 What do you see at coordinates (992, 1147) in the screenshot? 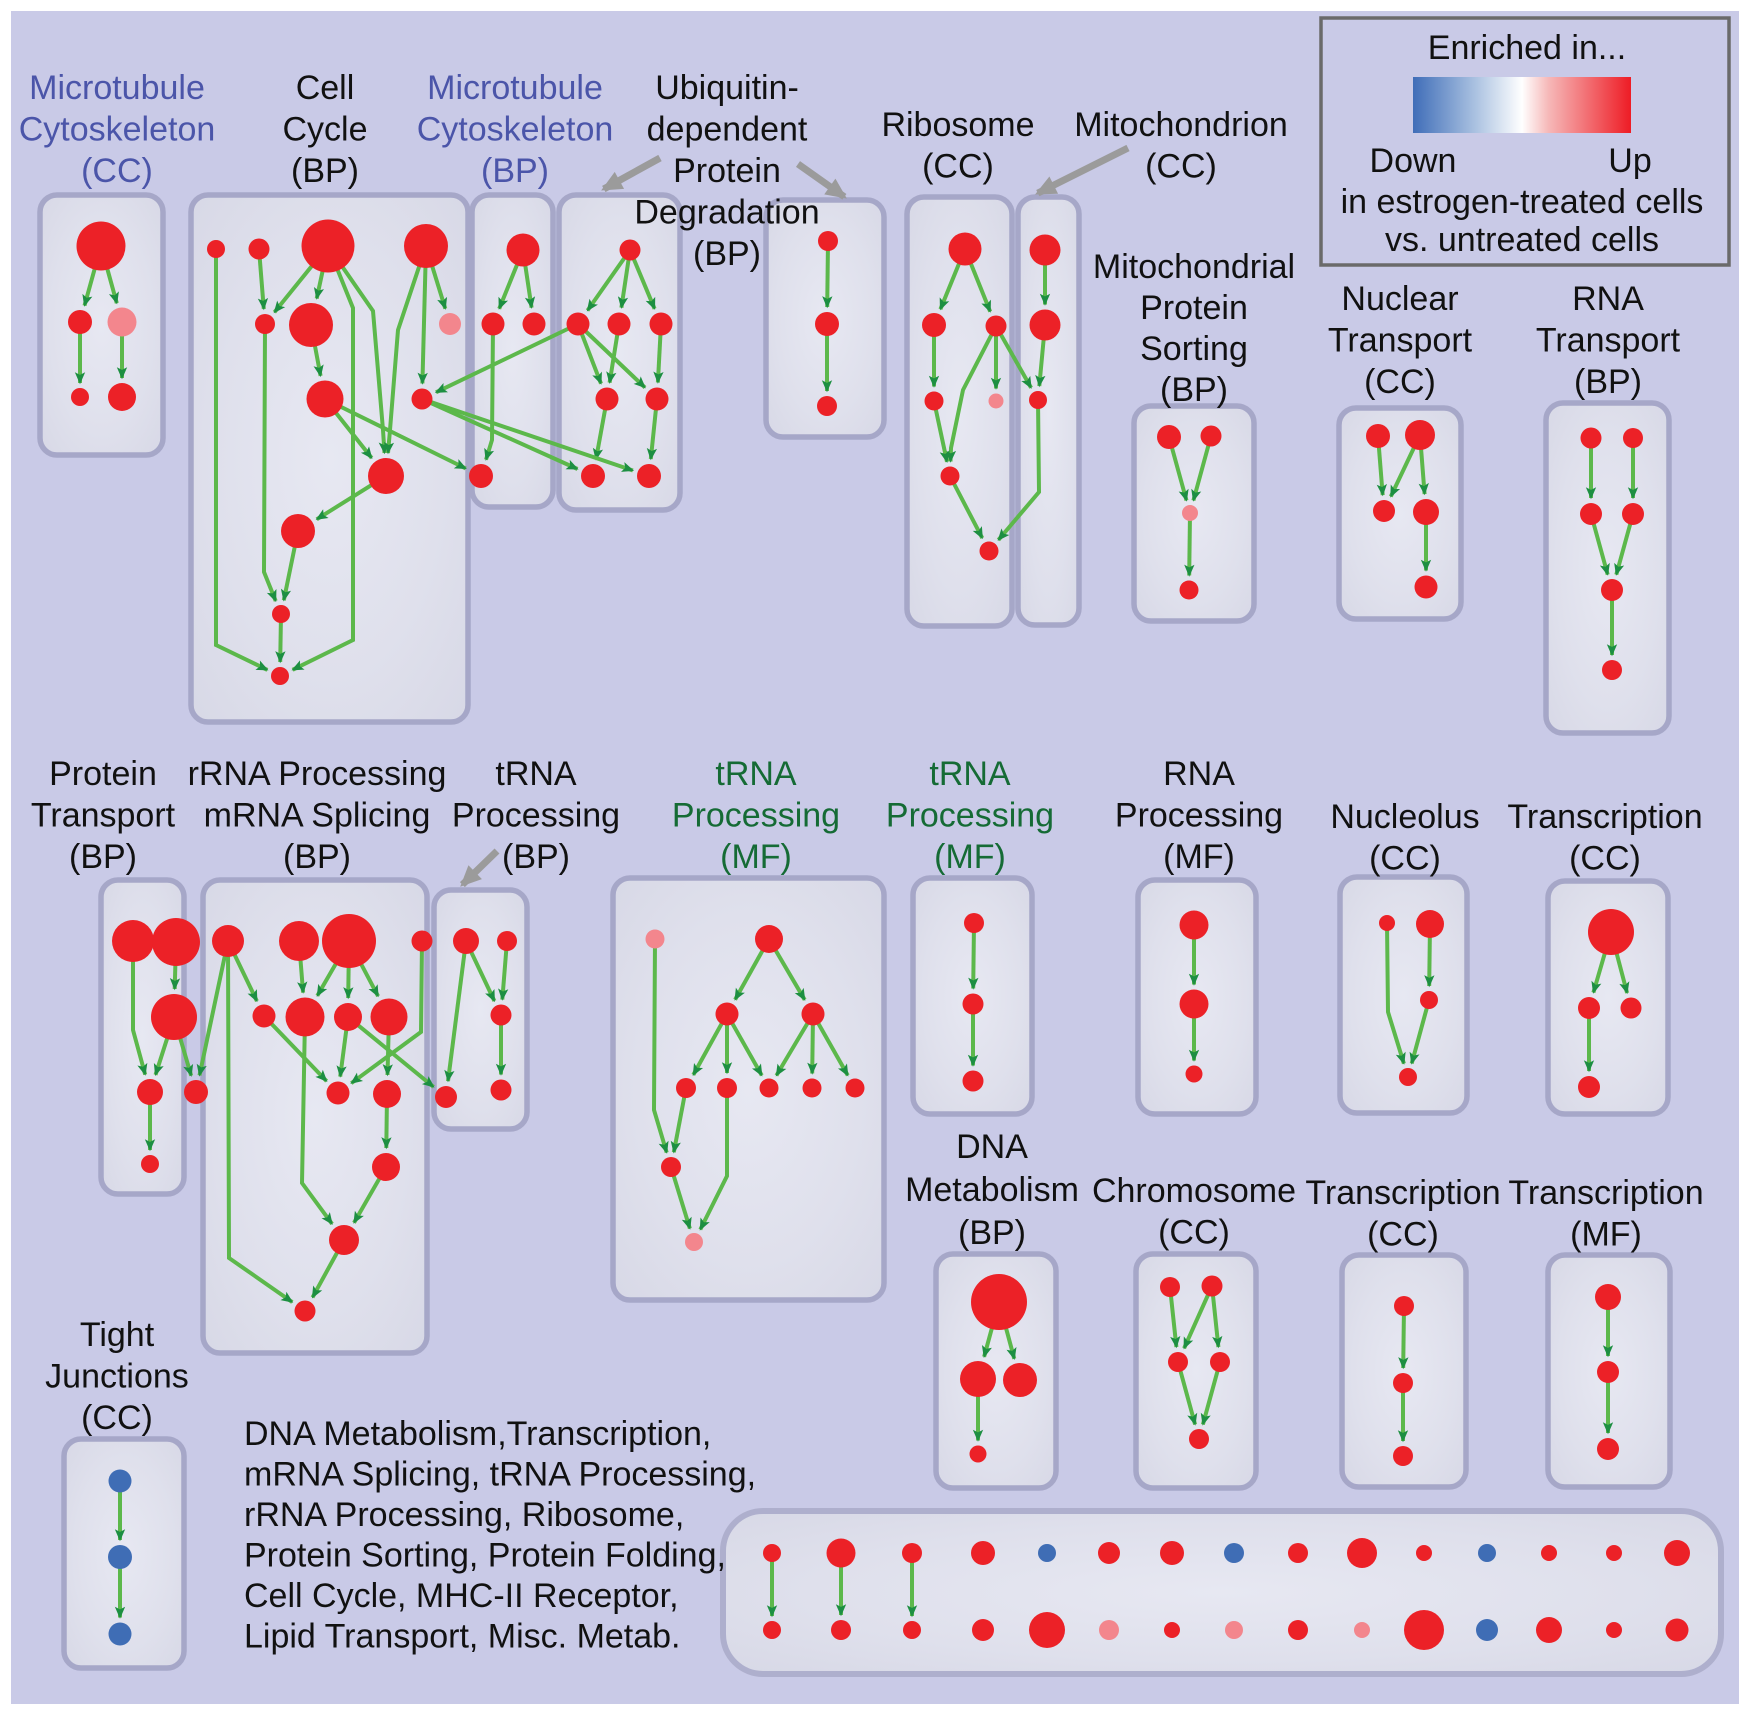
I see `svg-text: DNA` at bounding box center [992, 1147].